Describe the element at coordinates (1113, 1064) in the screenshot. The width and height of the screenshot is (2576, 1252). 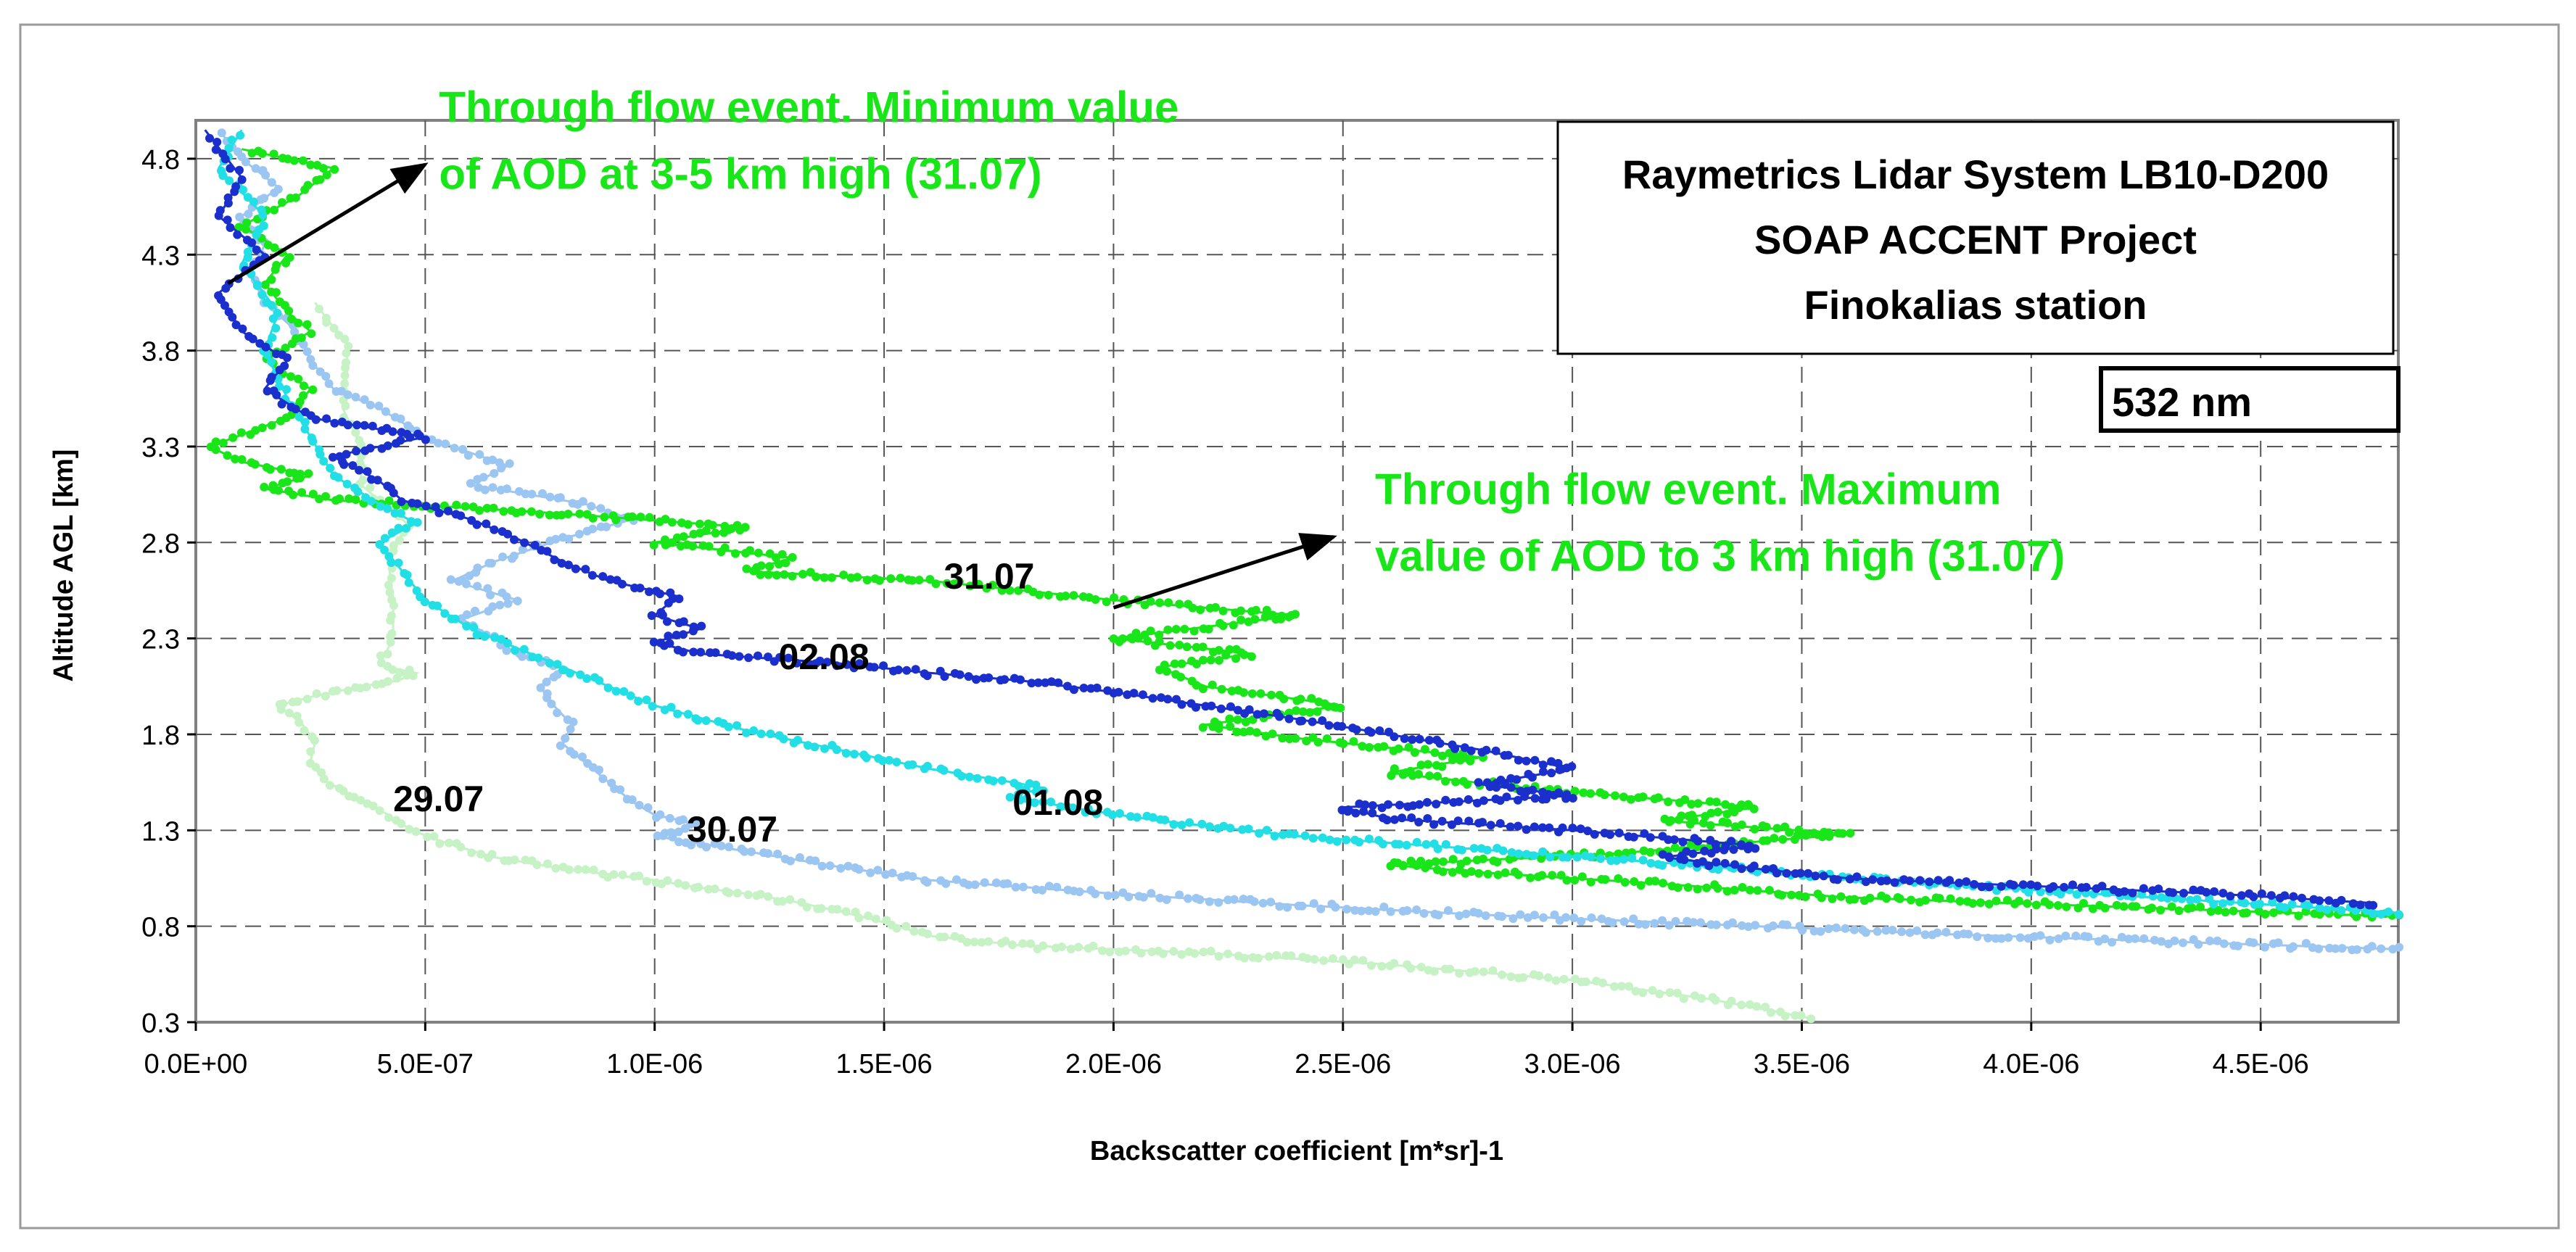
I see `x-tick-label: 2.0E-06` at that location.